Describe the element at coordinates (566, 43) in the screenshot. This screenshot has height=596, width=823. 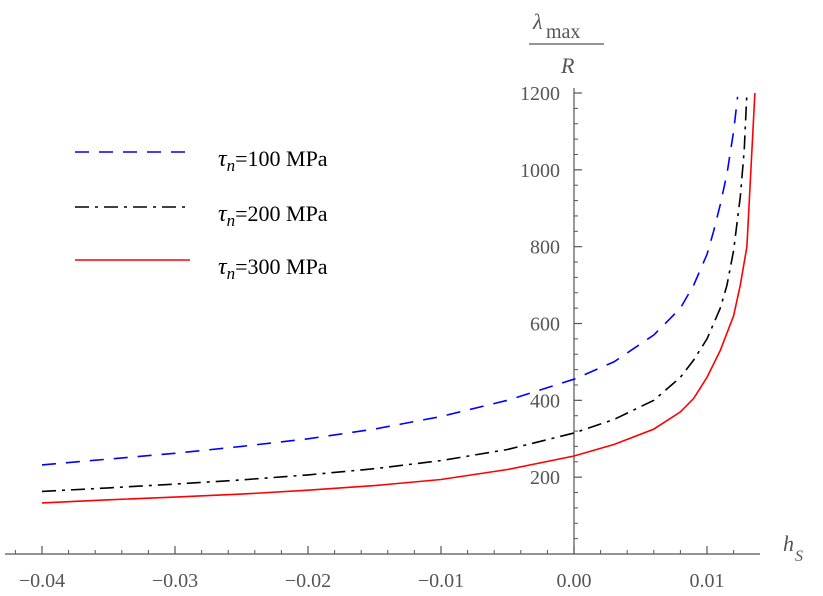
I see `y-axis-label: λ max R` at that location.